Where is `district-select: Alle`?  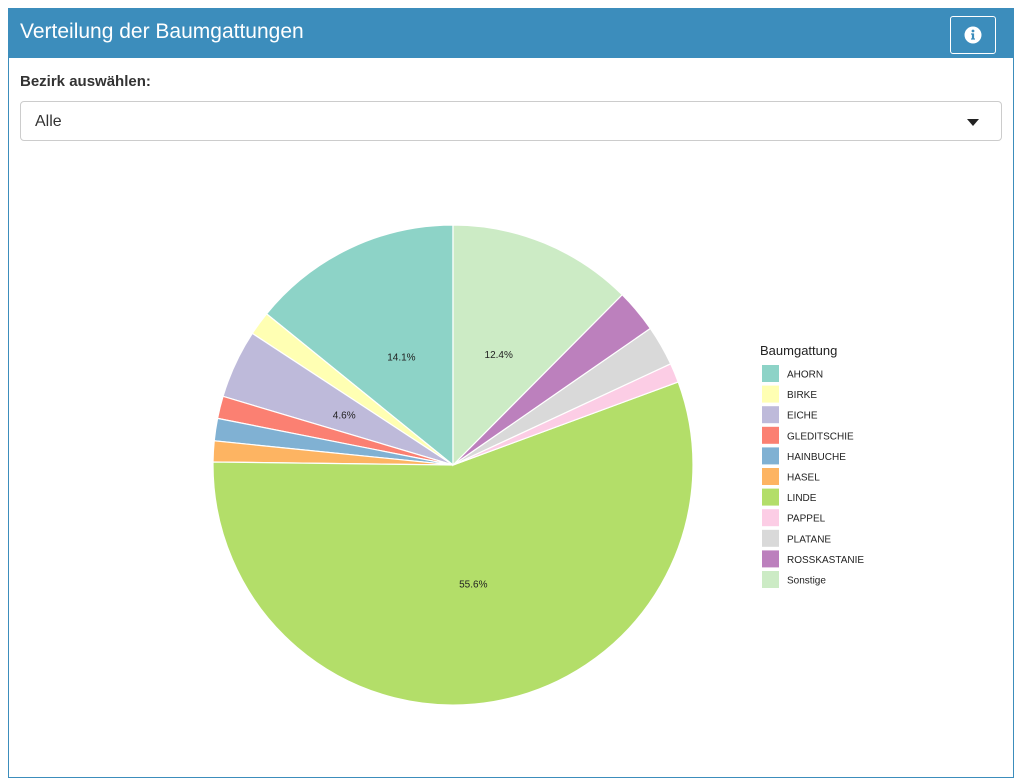
district-select: Alle is located at coordinates (511, 121).